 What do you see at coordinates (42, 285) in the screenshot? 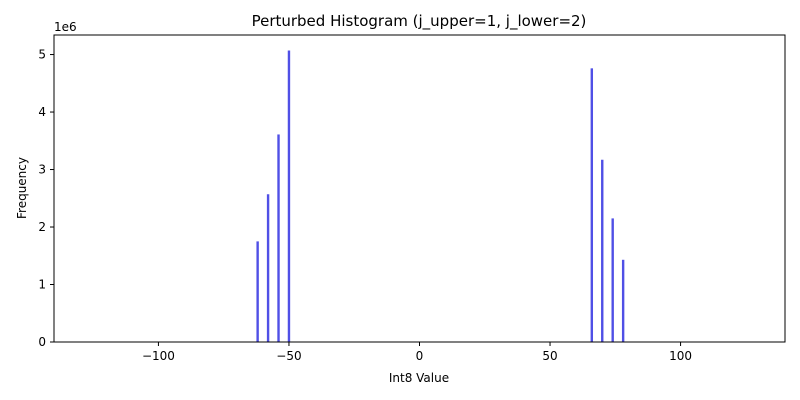
I see `y-tick-label: 1` at bounding box center [42, 285].